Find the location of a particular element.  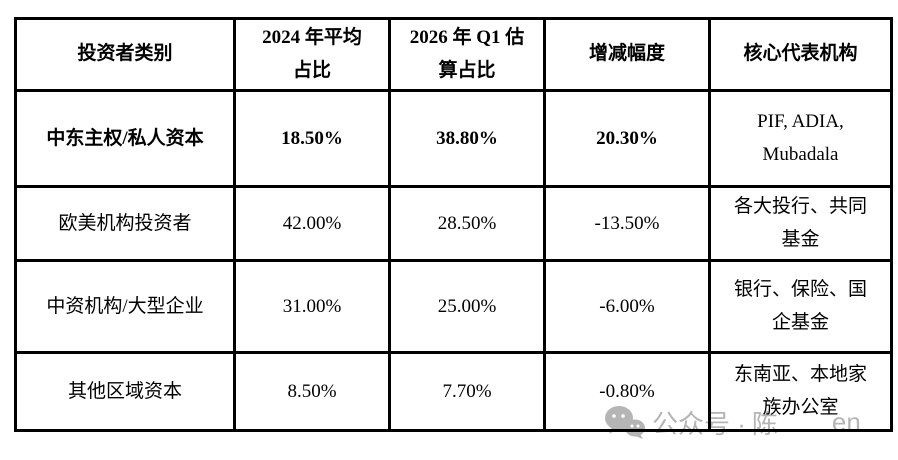

cell-institutions: 各大投行、共同基金 is located at coordinates (800, 224).